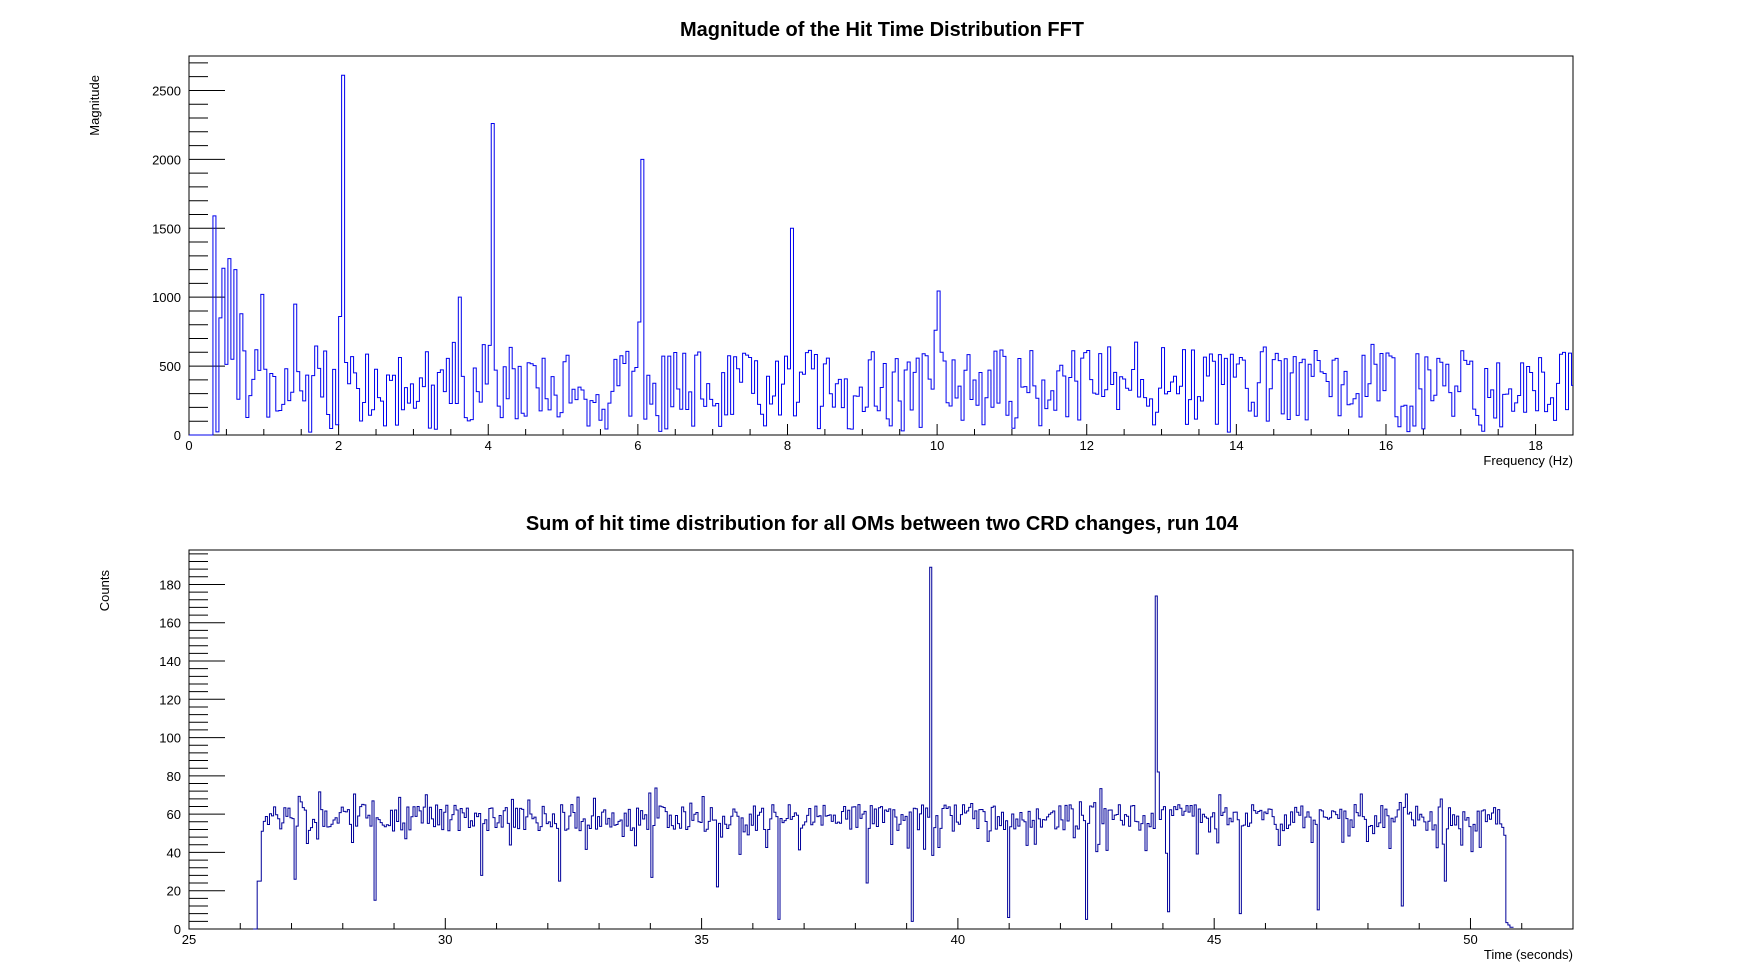 The image size is (1743, 975). I want to click on fft-x-tick-label: 10, so click(937, 445).